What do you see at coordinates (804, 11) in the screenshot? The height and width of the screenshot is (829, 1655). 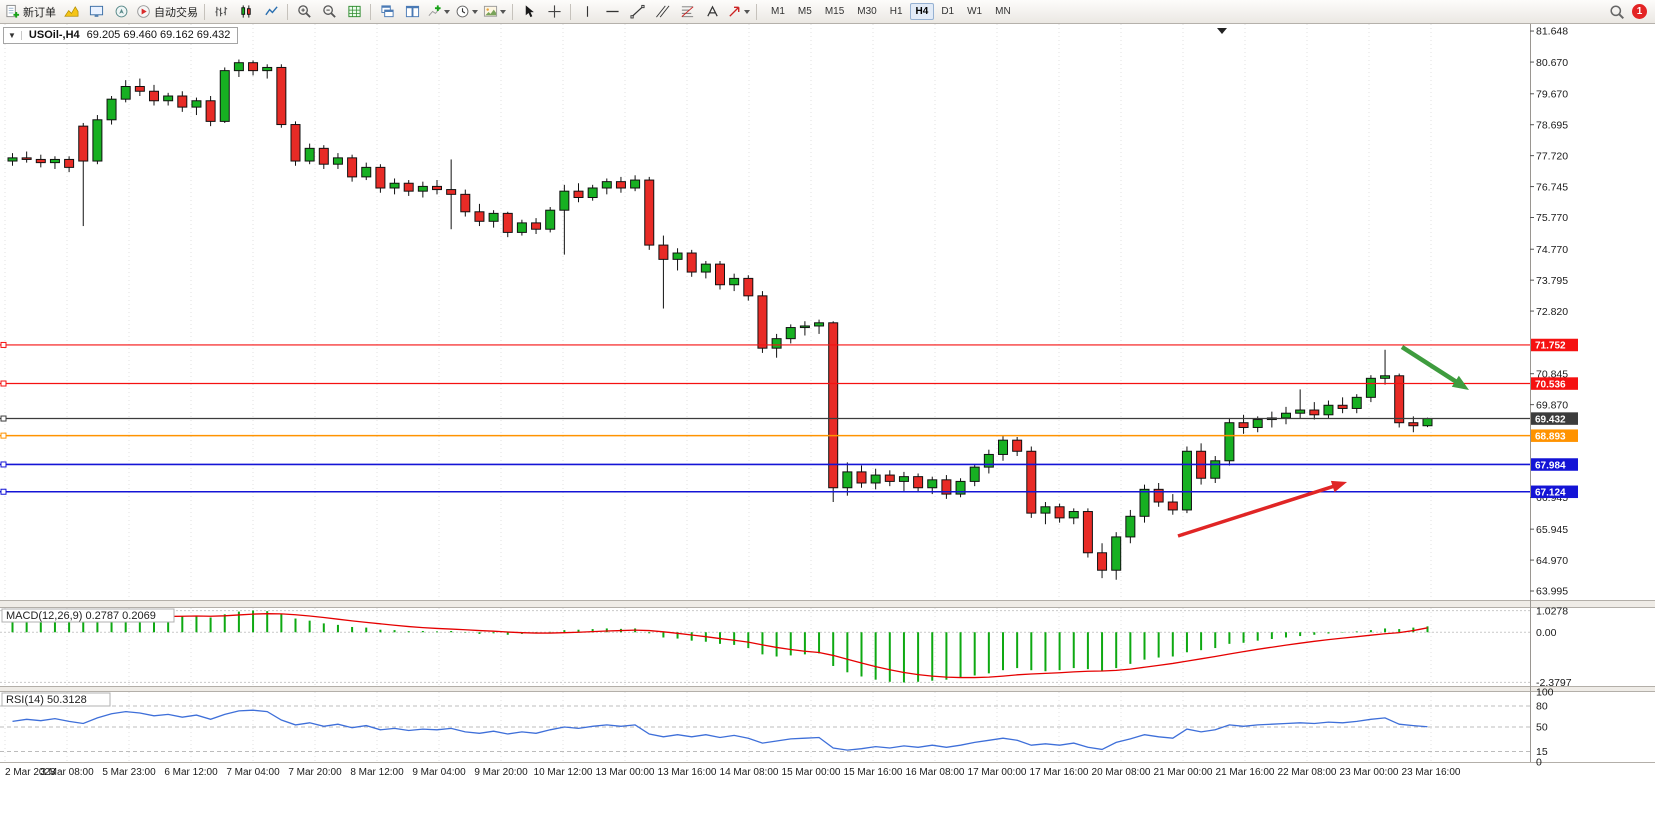 I see `timeframe-m5-button: M5` at bounding box center [804, 11].